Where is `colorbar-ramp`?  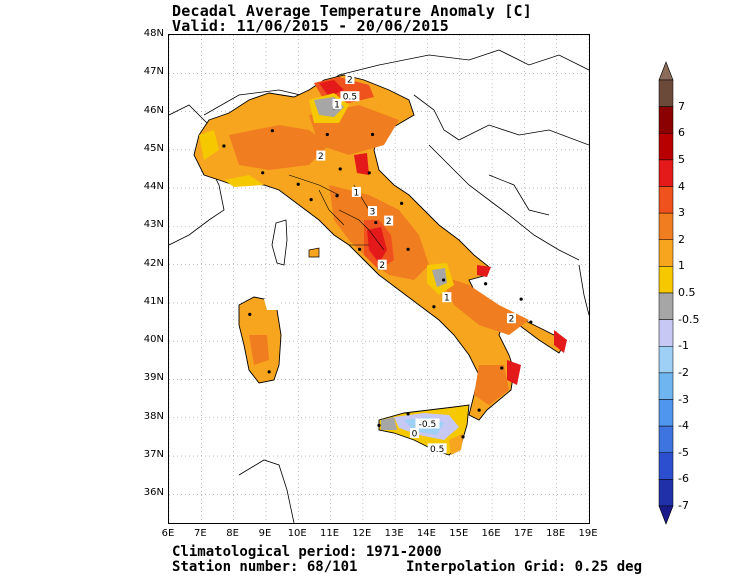
colorbar-ramp is located at coordinates (666, 293).